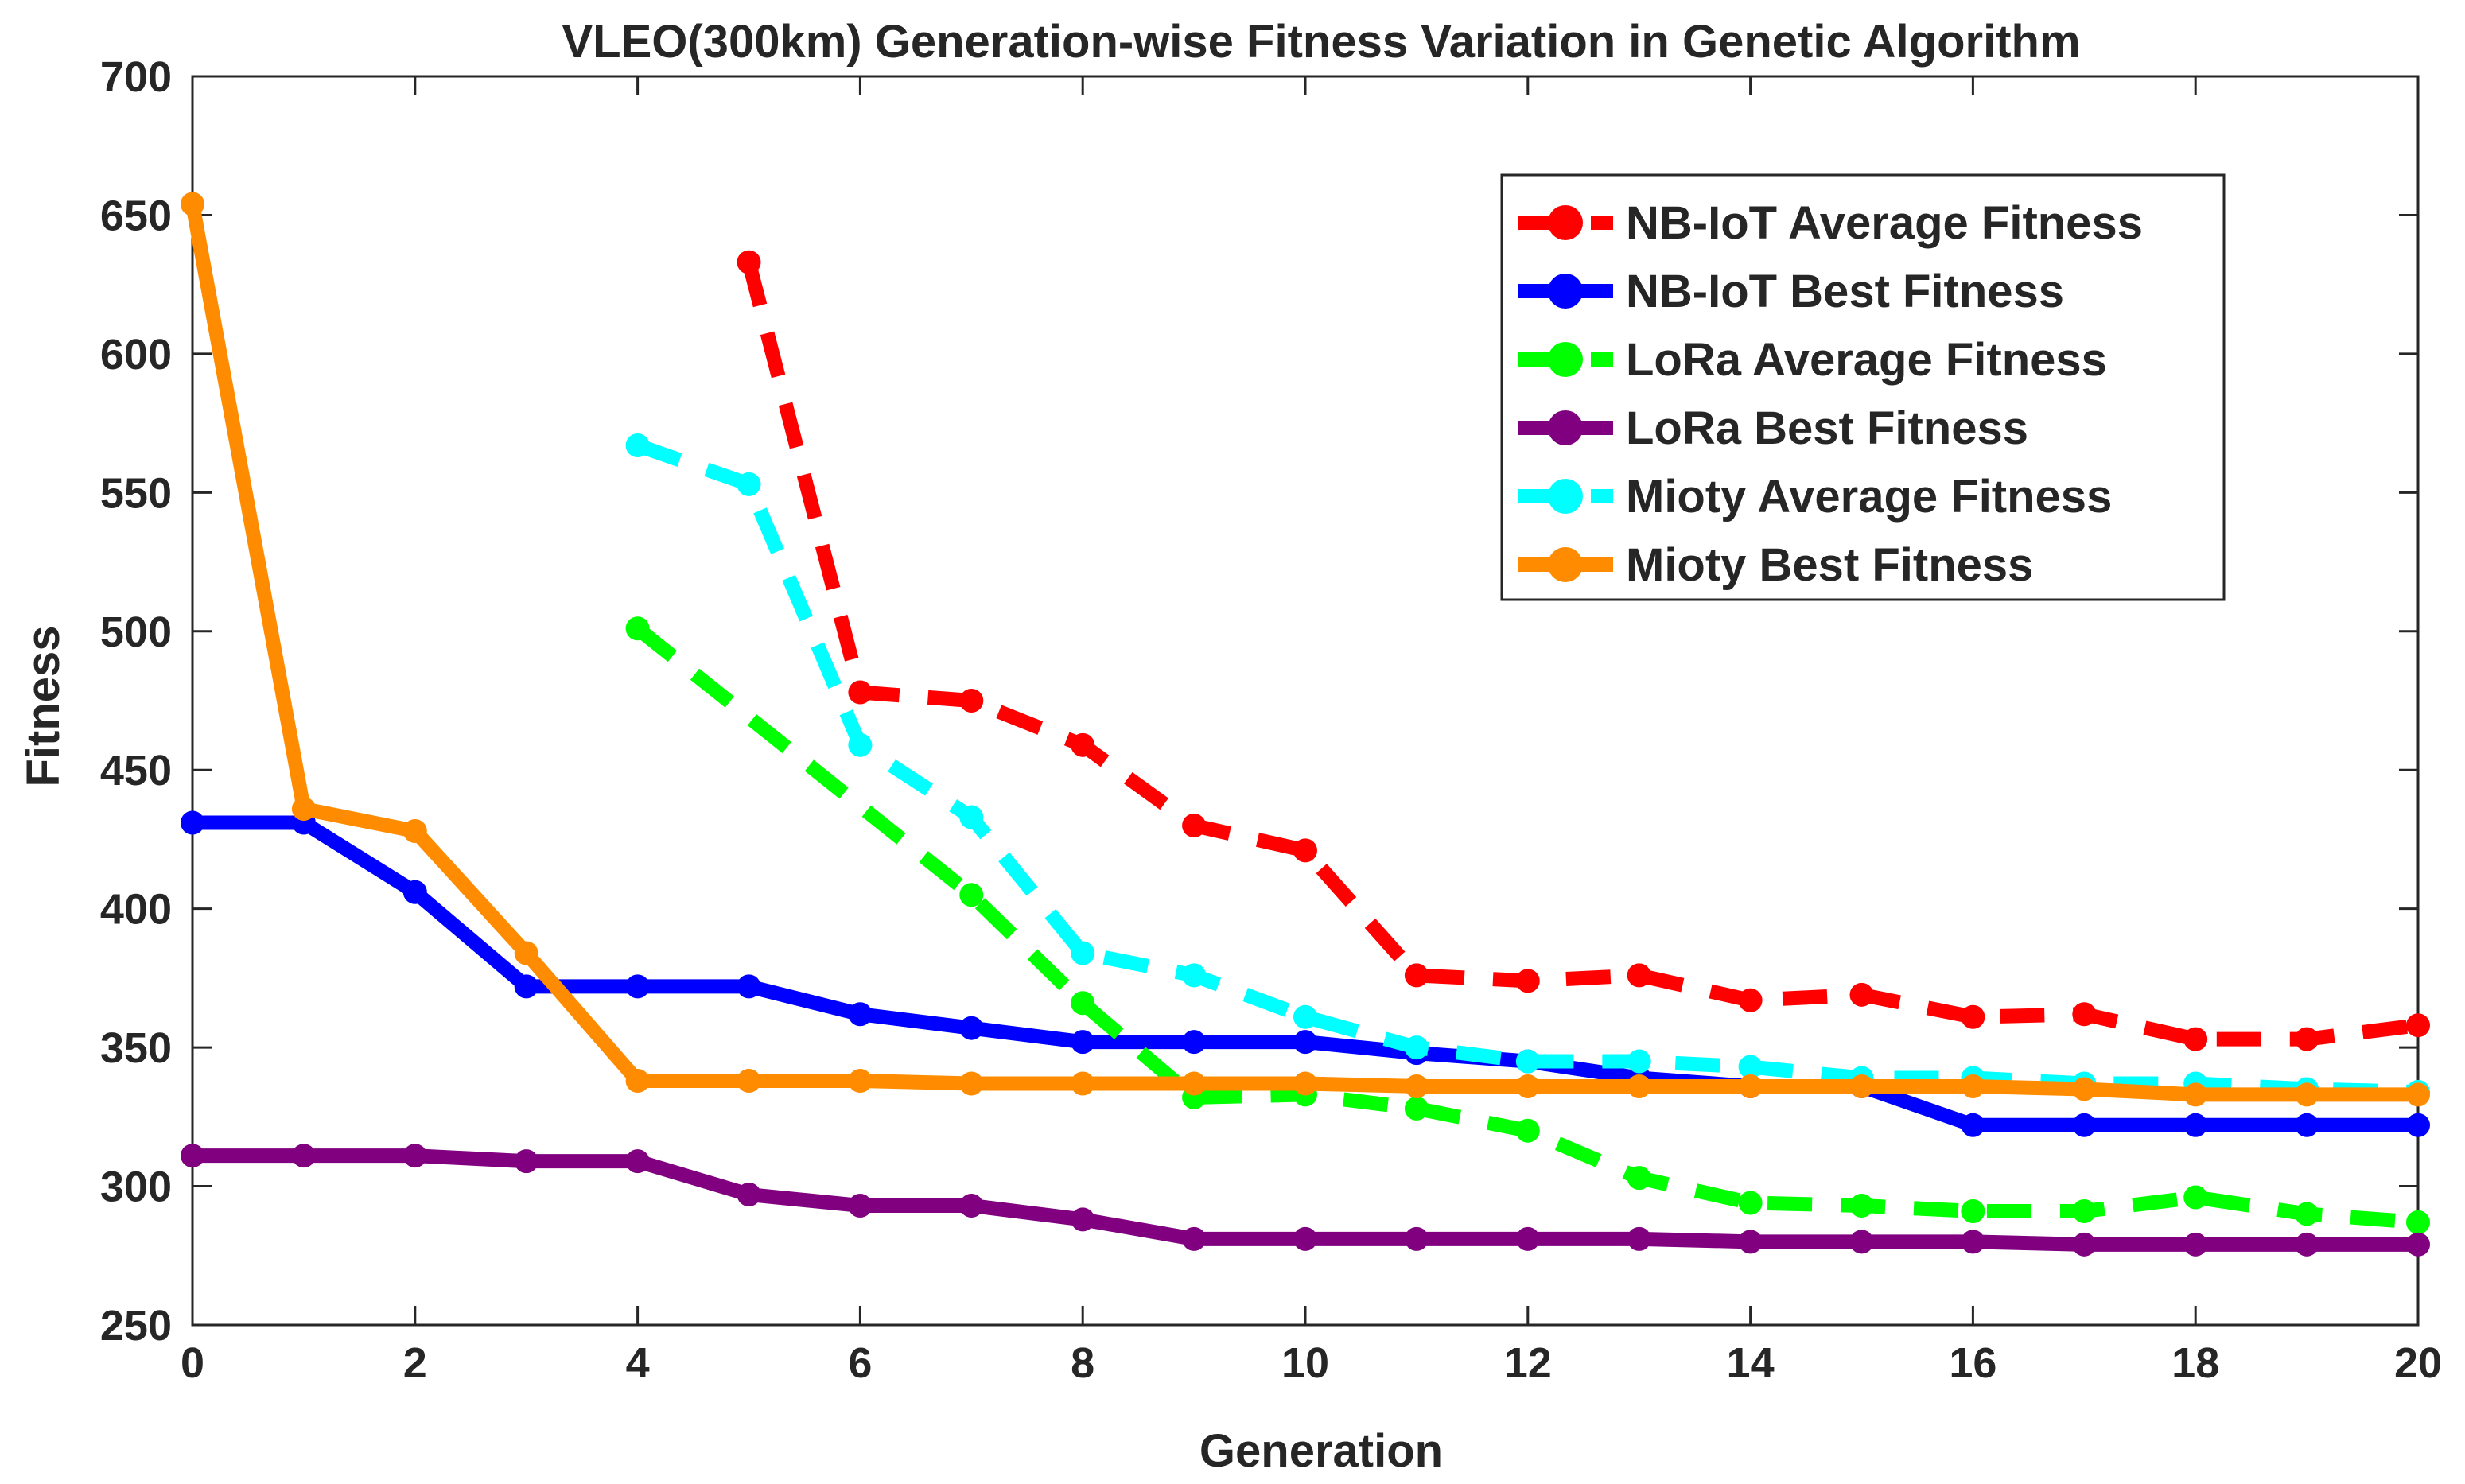 The height and width of the screenshot is (1484, 2465). Describe the element at coordinates (136, 1048) in the screenshot. I see `y-tick-label: 350` at that location.